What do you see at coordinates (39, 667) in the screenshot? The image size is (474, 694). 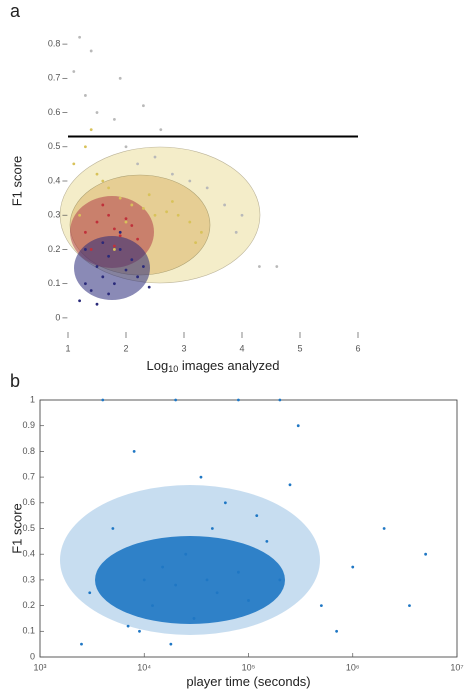 I see `x-tick-label: 10³` at bounding box center [39, 667].